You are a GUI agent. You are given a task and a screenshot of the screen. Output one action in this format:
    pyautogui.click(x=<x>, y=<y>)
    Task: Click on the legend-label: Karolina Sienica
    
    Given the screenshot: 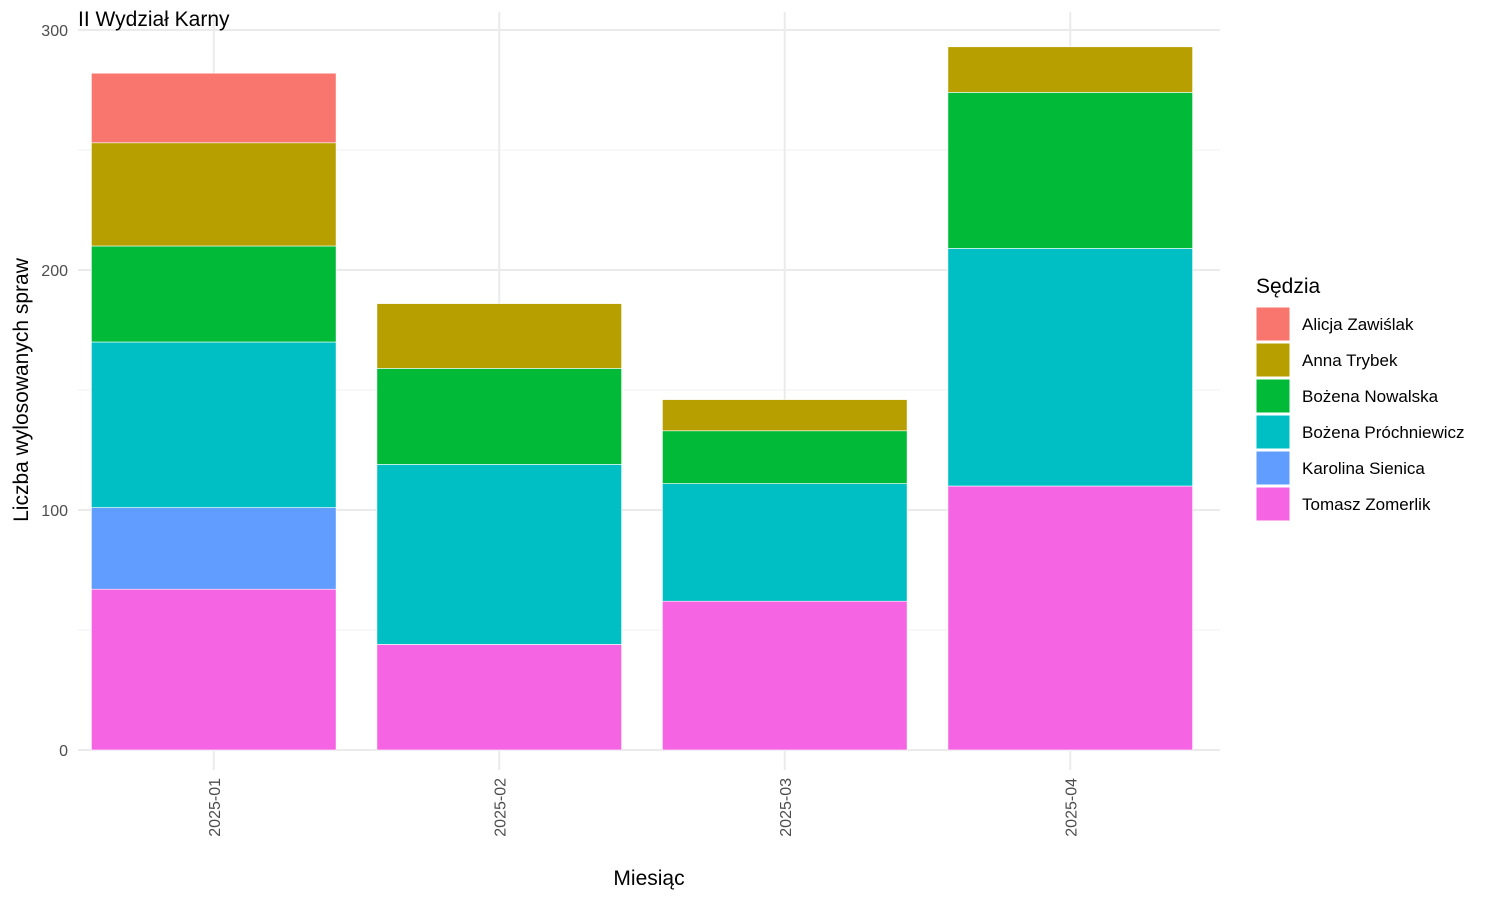 What is the action you would take?
    pyautogui.click(x=1363, y=468)
    